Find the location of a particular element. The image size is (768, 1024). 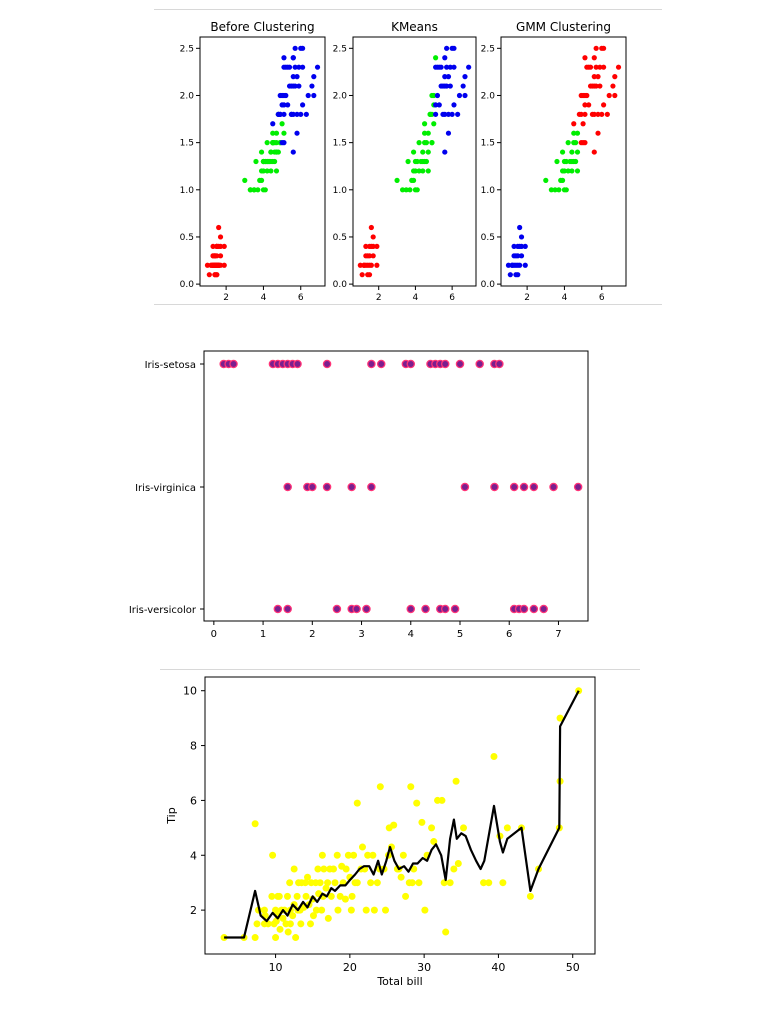

series-Iris-virginica is located at coordinates (433, 487).